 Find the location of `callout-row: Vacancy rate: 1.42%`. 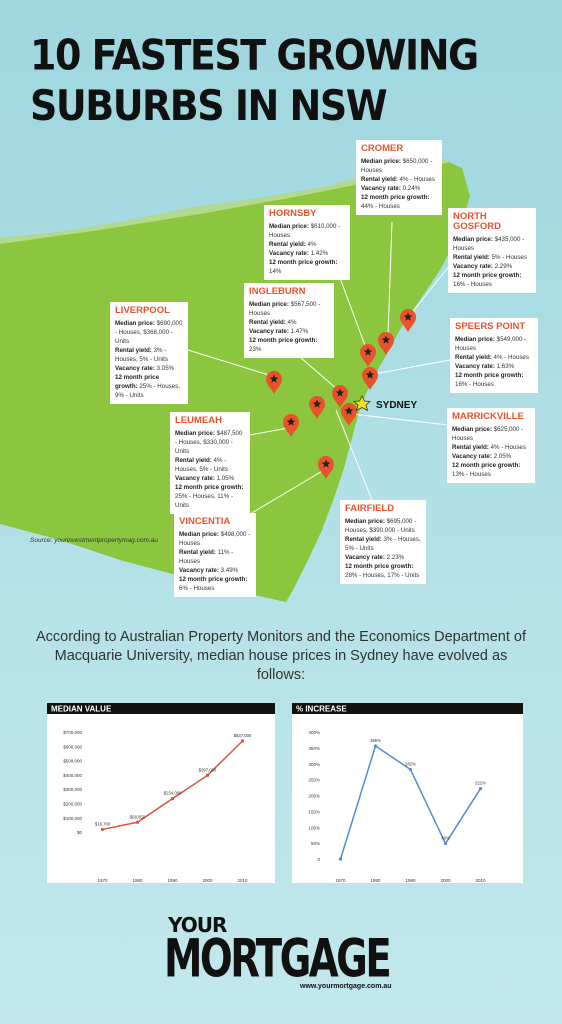

callout-row: Vacancy rate: 1.42% is located at coordinates (307, 253).